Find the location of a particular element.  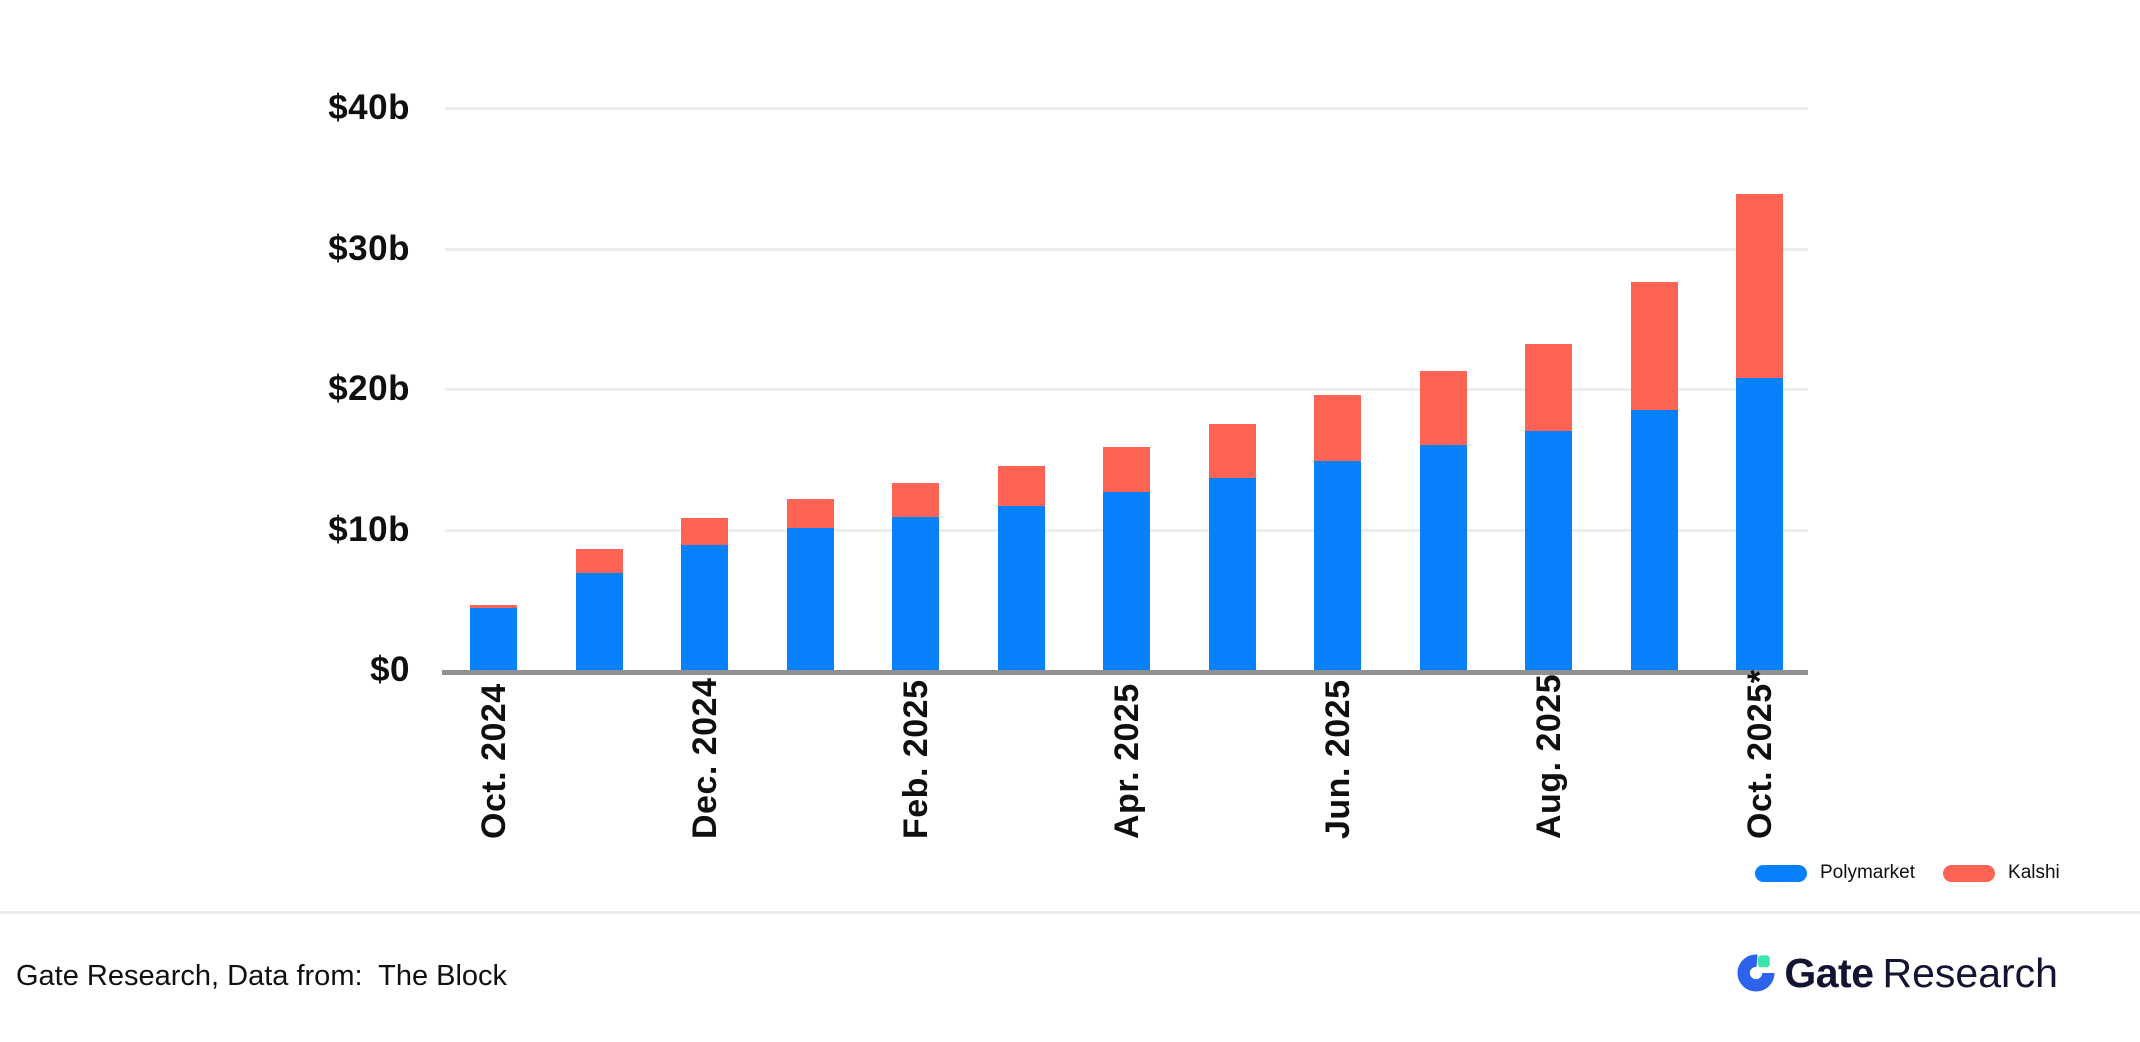

x-axis-line is located at coordinates (1125, 672).